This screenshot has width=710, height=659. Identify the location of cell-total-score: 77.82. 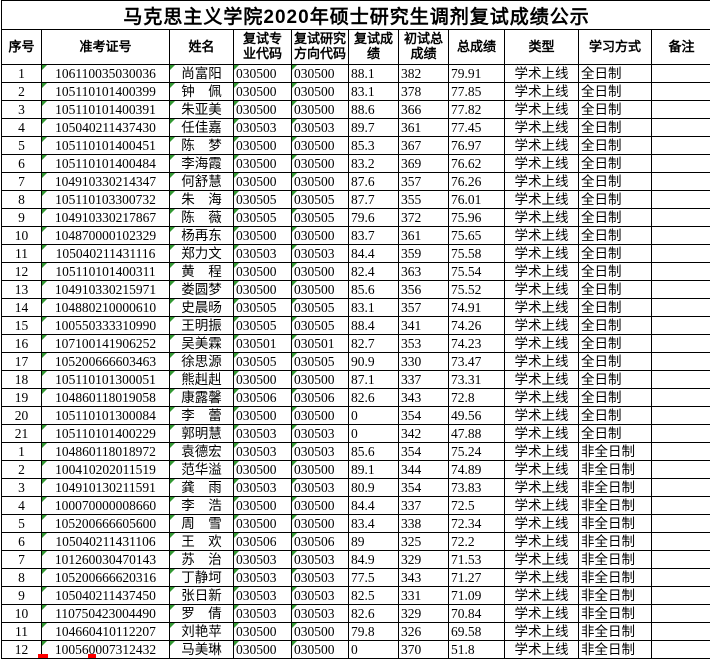
(477, 110).